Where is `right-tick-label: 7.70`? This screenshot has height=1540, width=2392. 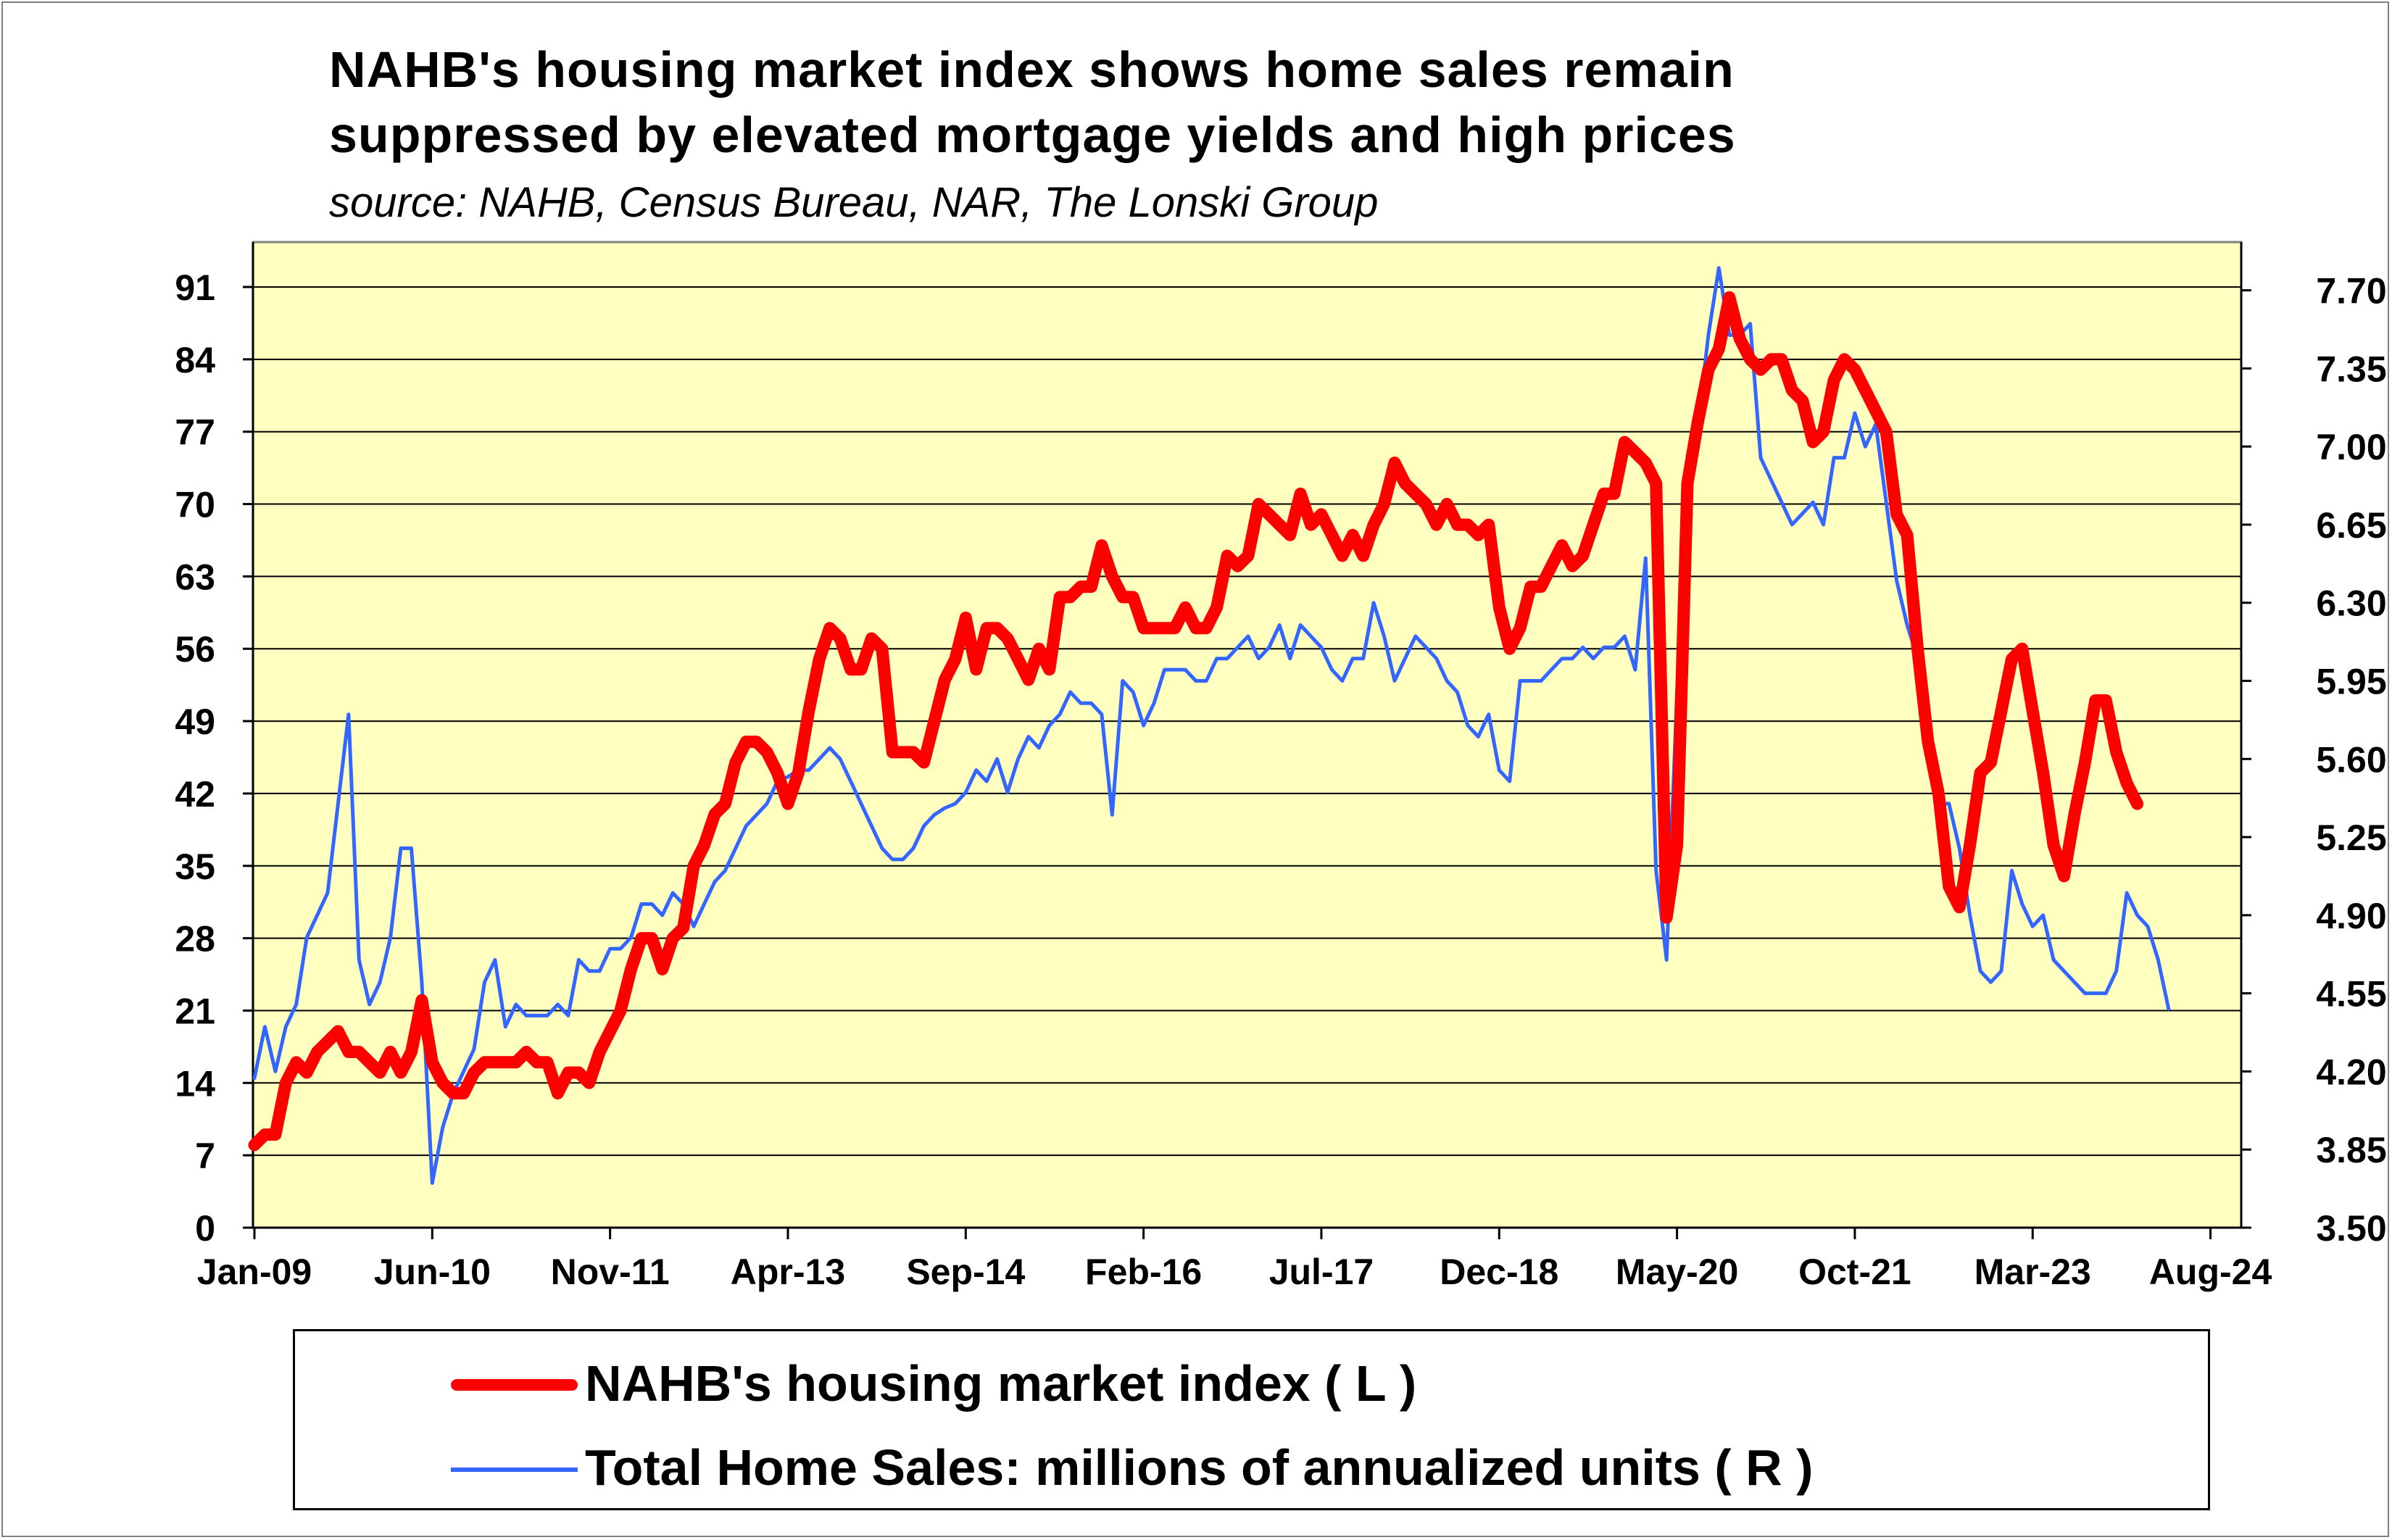
right-tick-label: 7.70 is located at coordinates (2351, 292).